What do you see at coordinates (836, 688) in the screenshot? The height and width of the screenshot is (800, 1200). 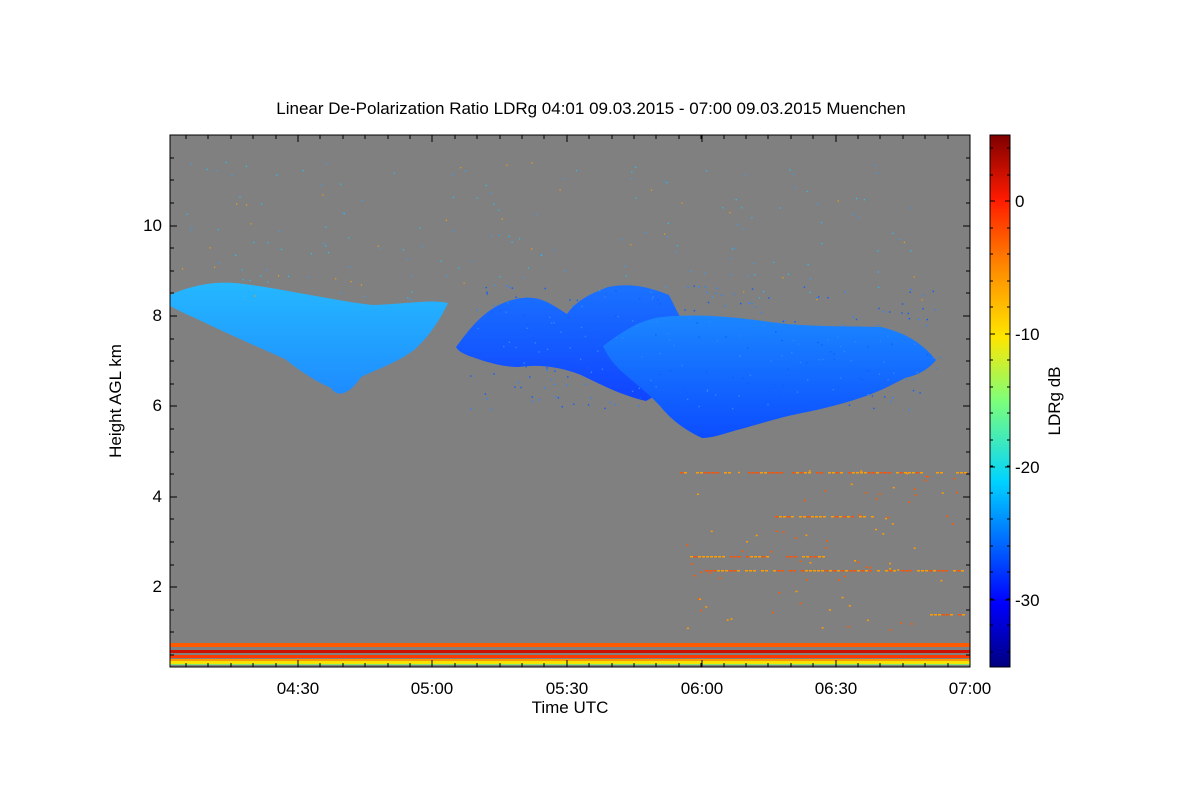 I see `x-tick-label-0630: 06:30` at bounding box center [836, 688].